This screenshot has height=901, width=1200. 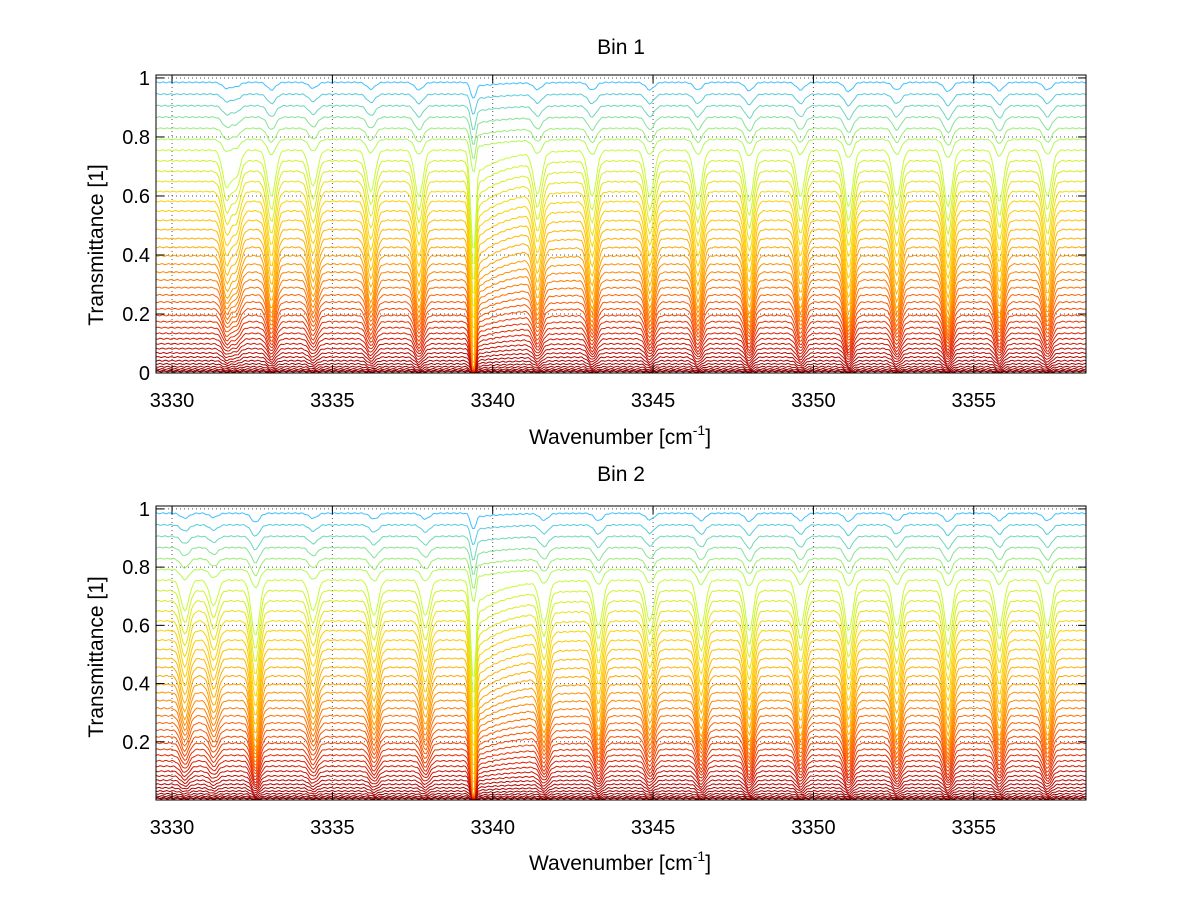 What do you see at coordinates (136, 256) in the screenshot?
I see `y-tick-label: 0.4` at bounding box center [136, 256].